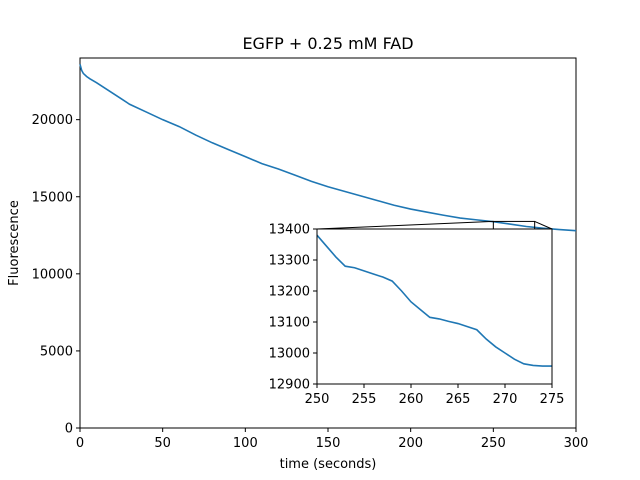 The width and height of the screenshot is (640, 480). What do you see at coordinates (317, 399) in the screenshot?
I see `inset-x-tick-label: 250` at bounding box center [317, 399].